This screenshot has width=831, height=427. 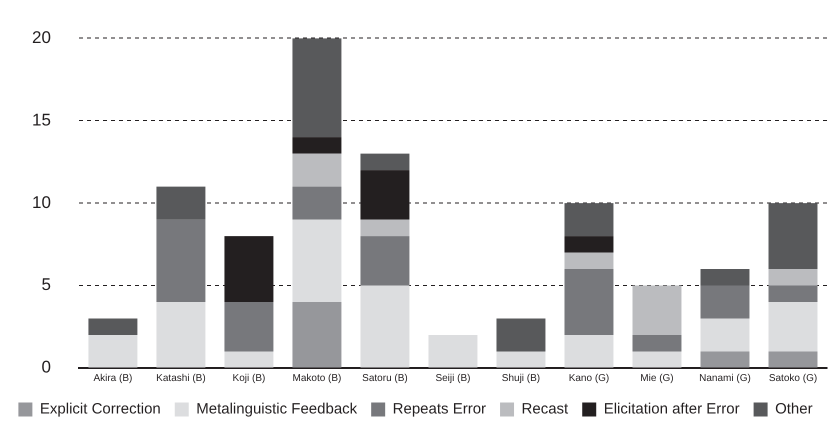 What do you see at coordinates (725, 378) in the screenshot?
I see `x-tick-label: Nanami (G)` at bounding box center [725, 378].